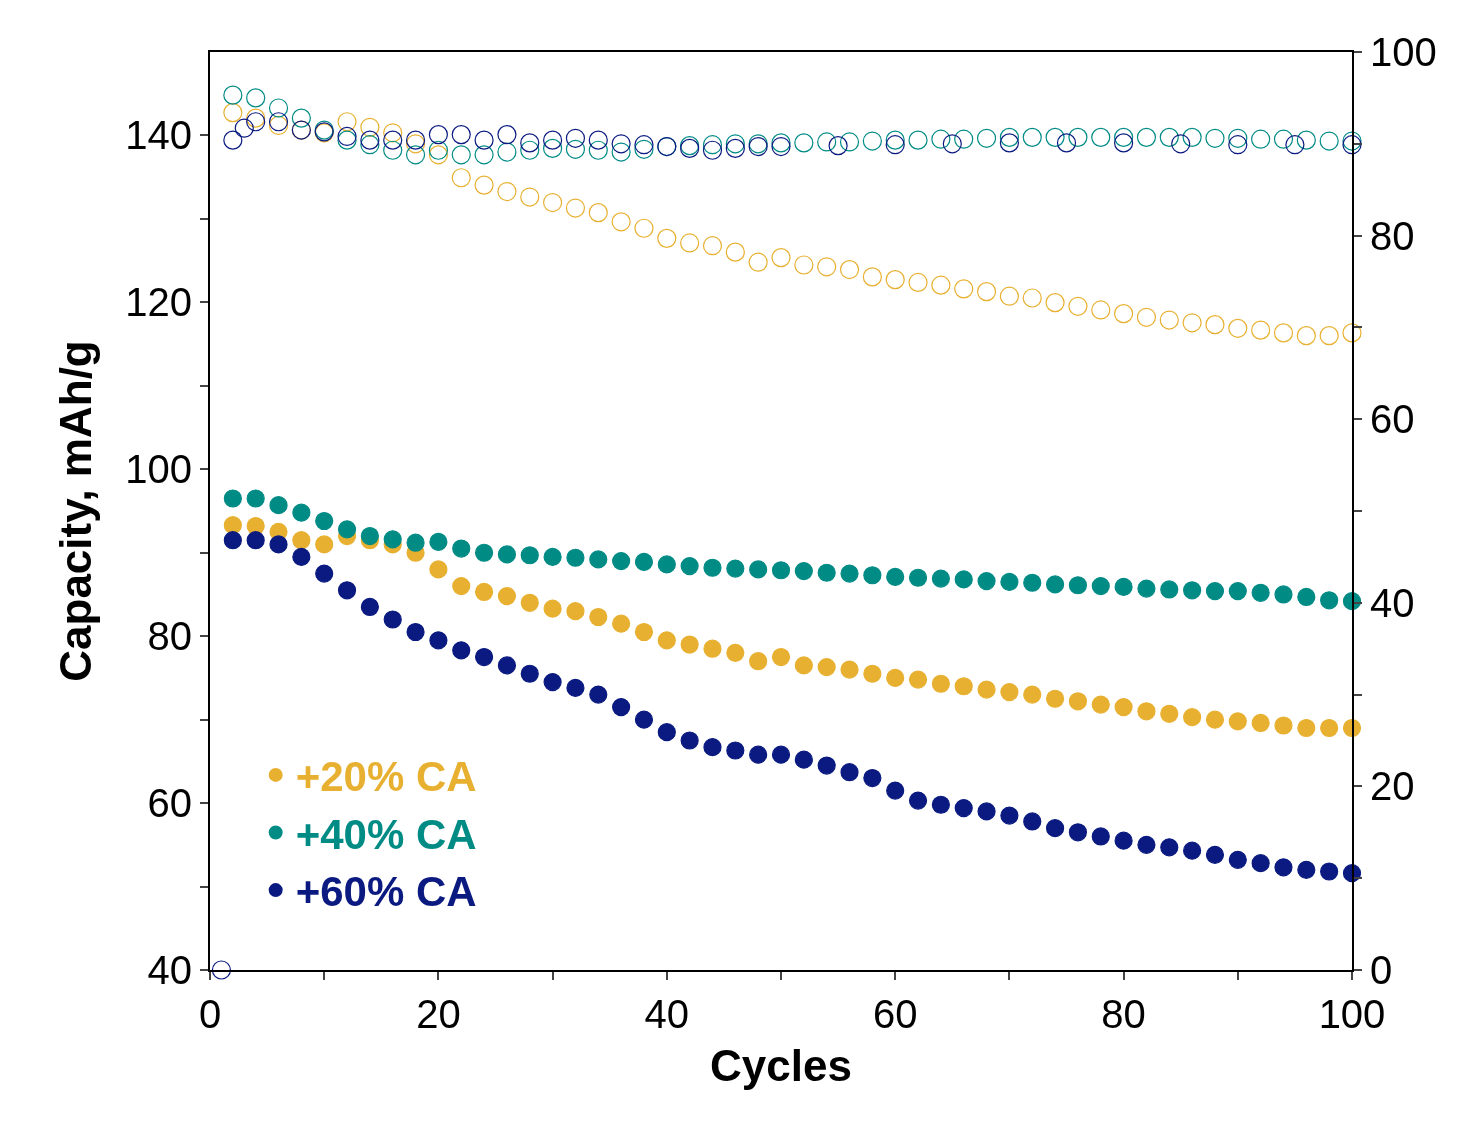  What do you see at coordinates (1392, 602) in the screenshot?
I see `y2-tick-label: 40` at bounding box center [1392, 602].